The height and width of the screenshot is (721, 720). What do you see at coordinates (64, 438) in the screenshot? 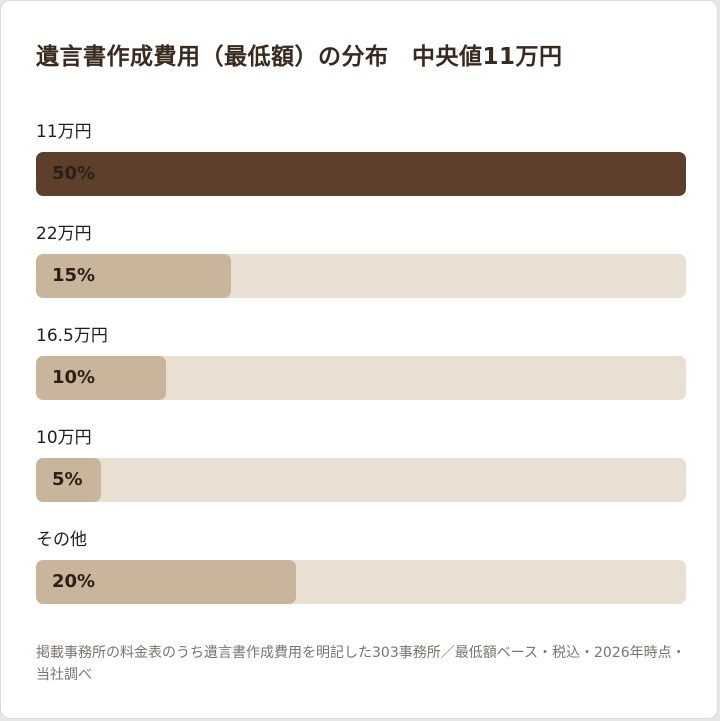
I see `category-label: 10万円` at bounding box center [64, 438].